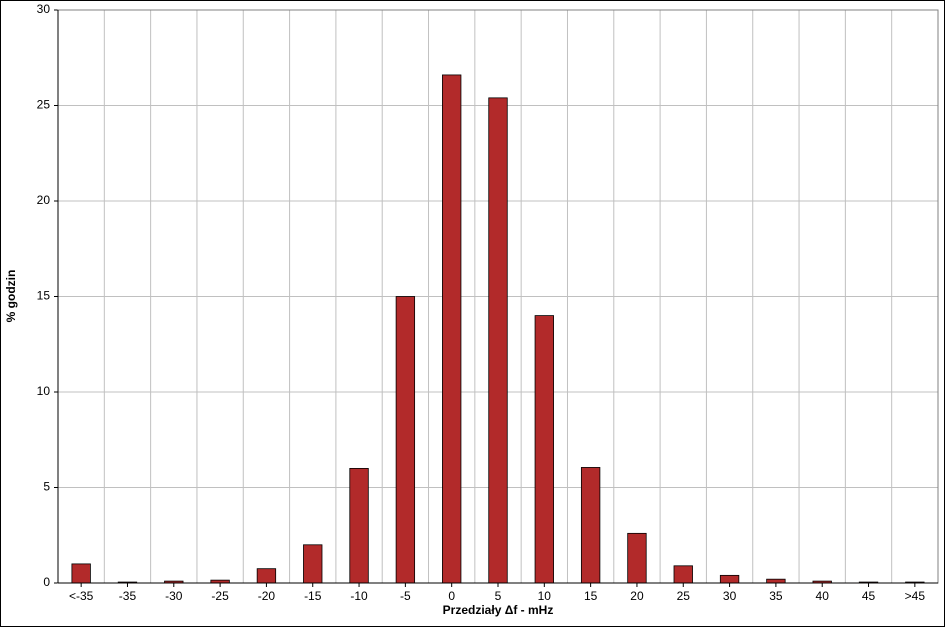 Image resolution: width=945 pixels, height=627 pixels. What do you see at coordinates (46, 487) in the screenshot?
I see `y-tick-label: 5` at bounding box center [46, 487].